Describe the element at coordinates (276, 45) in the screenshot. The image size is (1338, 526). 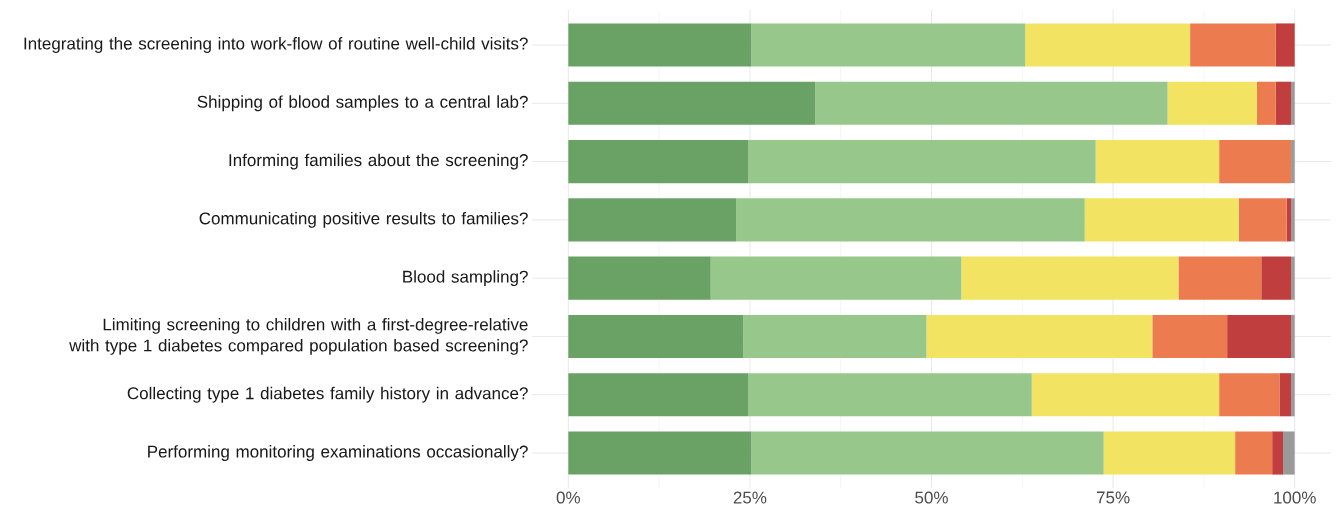
I see `y-tick-label: Integrating the screening into work-flow of routine well-child visits?` at that location.